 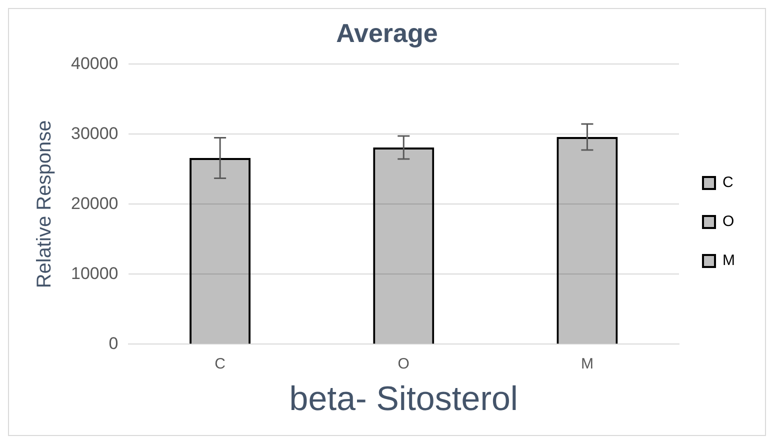 What do you see at coordinates (387, 33) in the screenshot?
I see `chart-title: Average` at bounding box center [387, 33].